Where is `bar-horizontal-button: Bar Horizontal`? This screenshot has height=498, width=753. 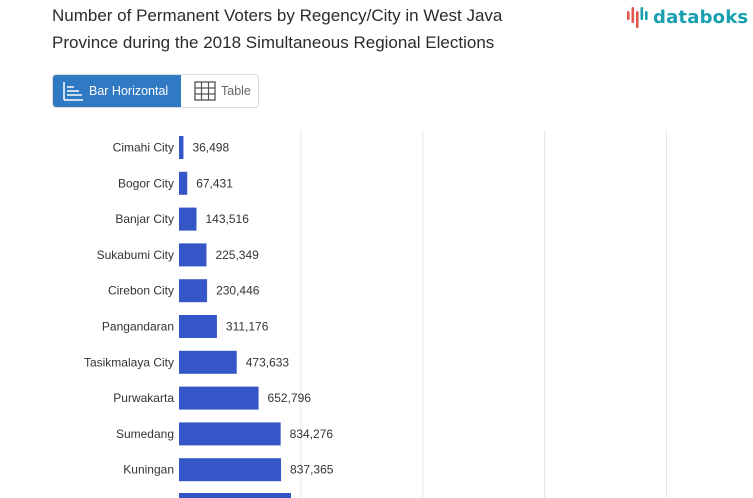 bar-horizontal-button: Bar Horizontal is located at coordinates (117, 91).